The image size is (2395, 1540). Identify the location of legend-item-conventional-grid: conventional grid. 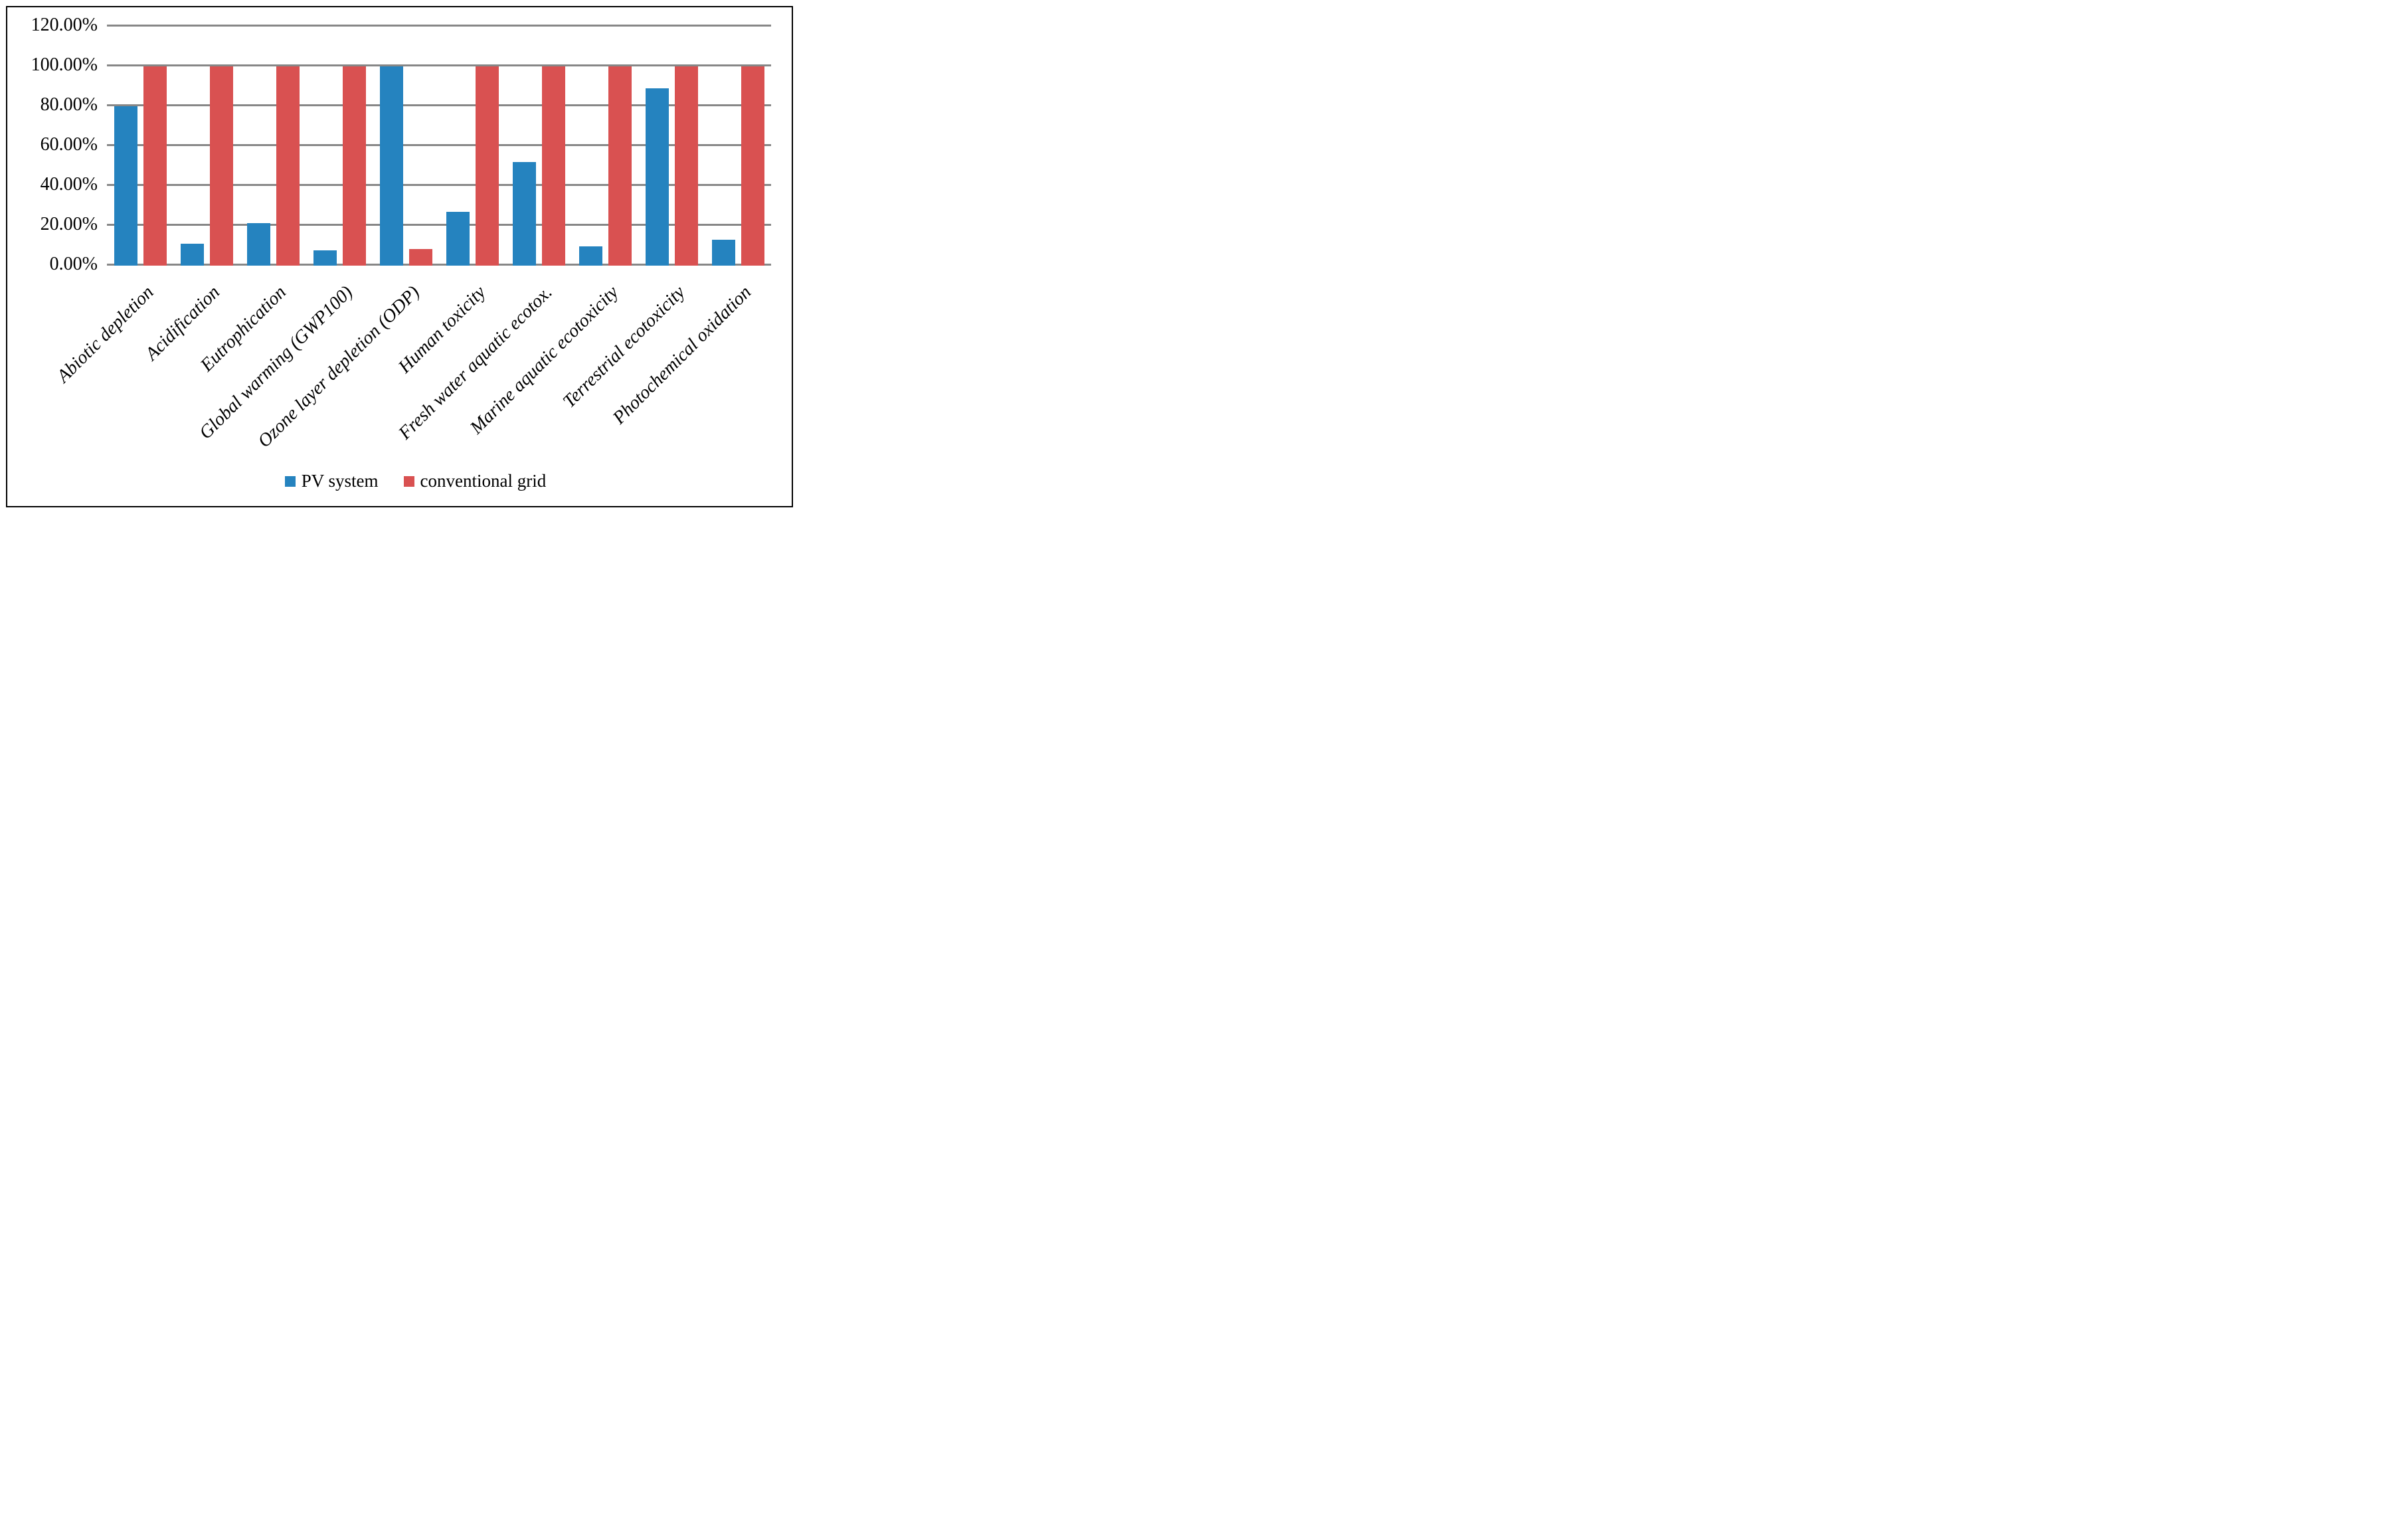
(475, 481).